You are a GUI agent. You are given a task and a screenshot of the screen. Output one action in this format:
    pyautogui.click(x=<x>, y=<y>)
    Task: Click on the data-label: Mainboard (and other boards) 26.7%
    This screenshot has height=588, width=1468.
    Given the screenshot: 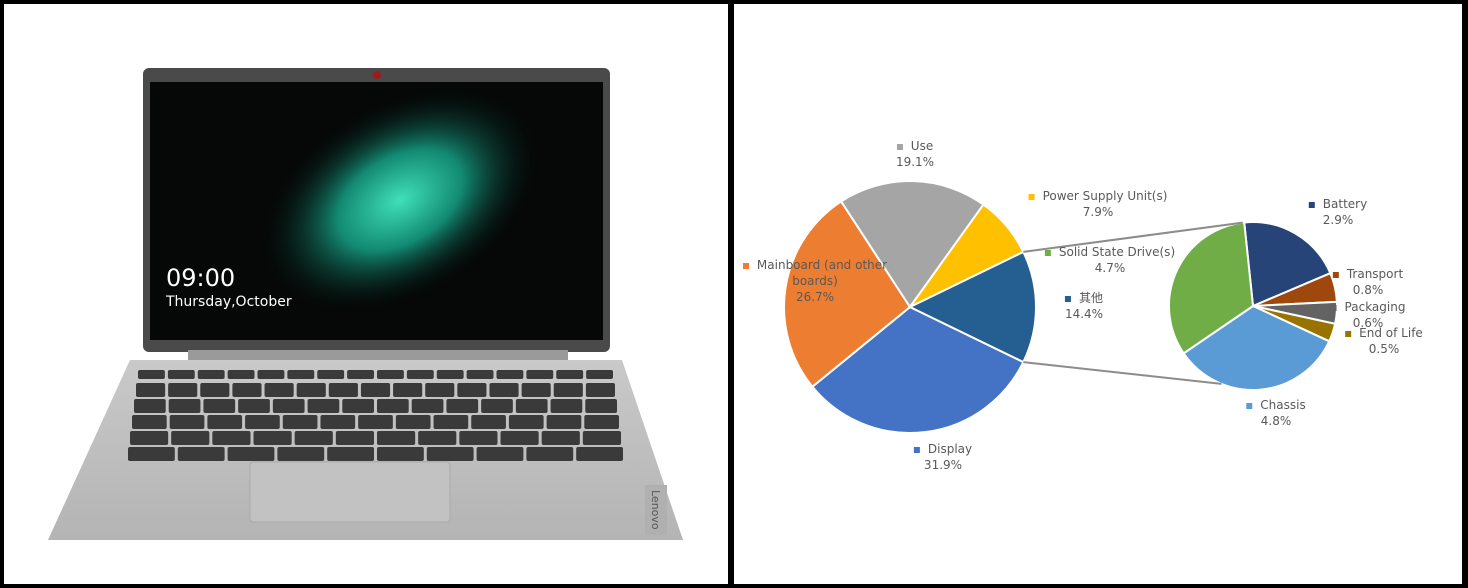 What is the action you would take?
    pyautogui.click(x=815, y=281)
    